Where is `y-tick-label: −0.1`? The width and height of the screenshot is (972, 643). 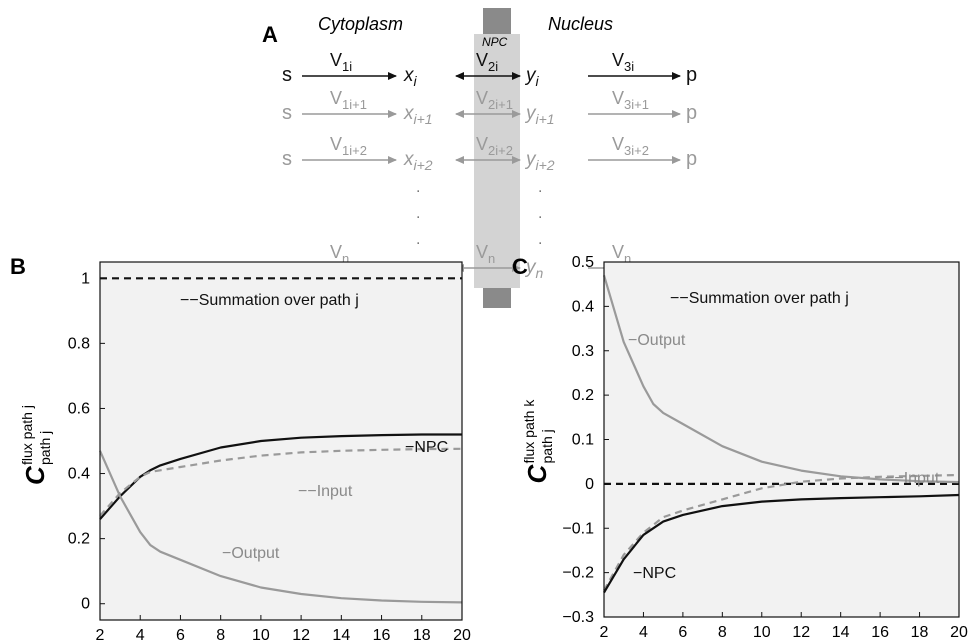 y-tick-label: −0.1 is located at coordinates (578, 528).